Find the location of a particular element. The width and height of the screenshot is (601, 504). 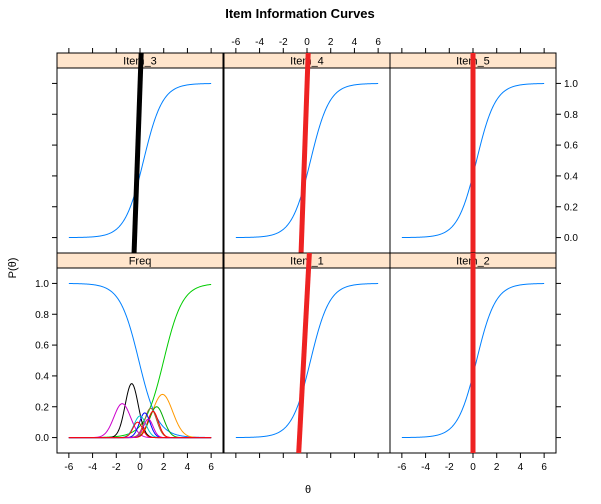

x-tick-label-top: 2 is located at coordinates (331, 42).